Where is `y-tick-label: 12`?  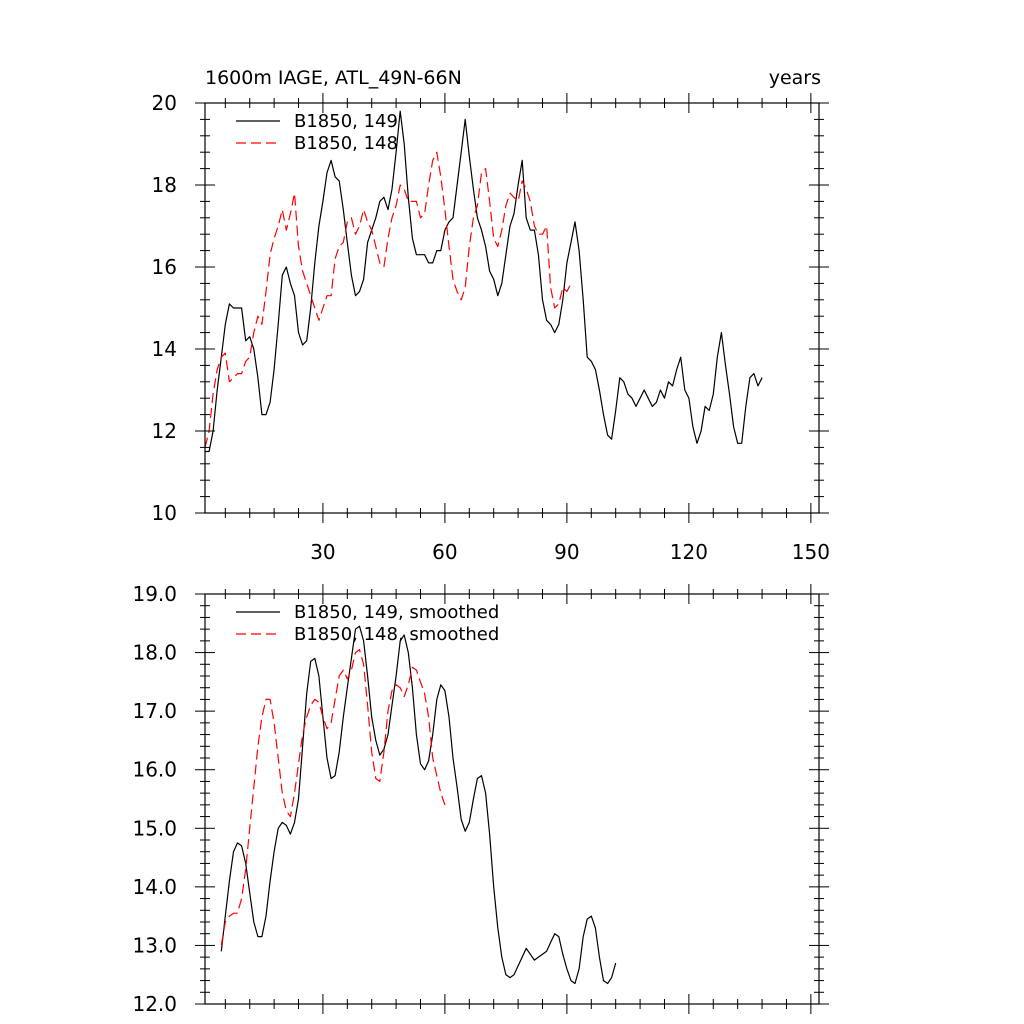 y-tick-label: 12 is located at coordinates (164, 431).